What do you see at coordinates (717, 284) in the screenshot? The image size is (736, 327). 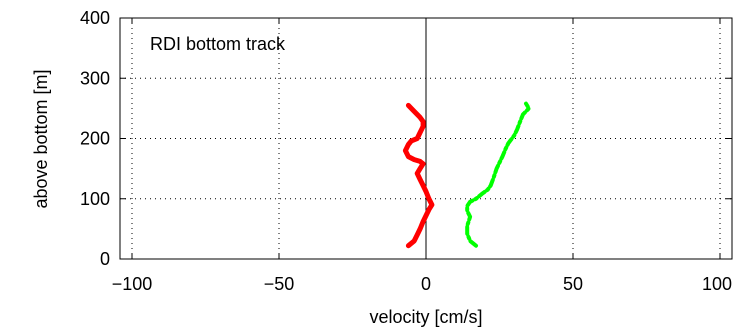 I see `x-tick-label: 100` at bounding box center [717, 284].